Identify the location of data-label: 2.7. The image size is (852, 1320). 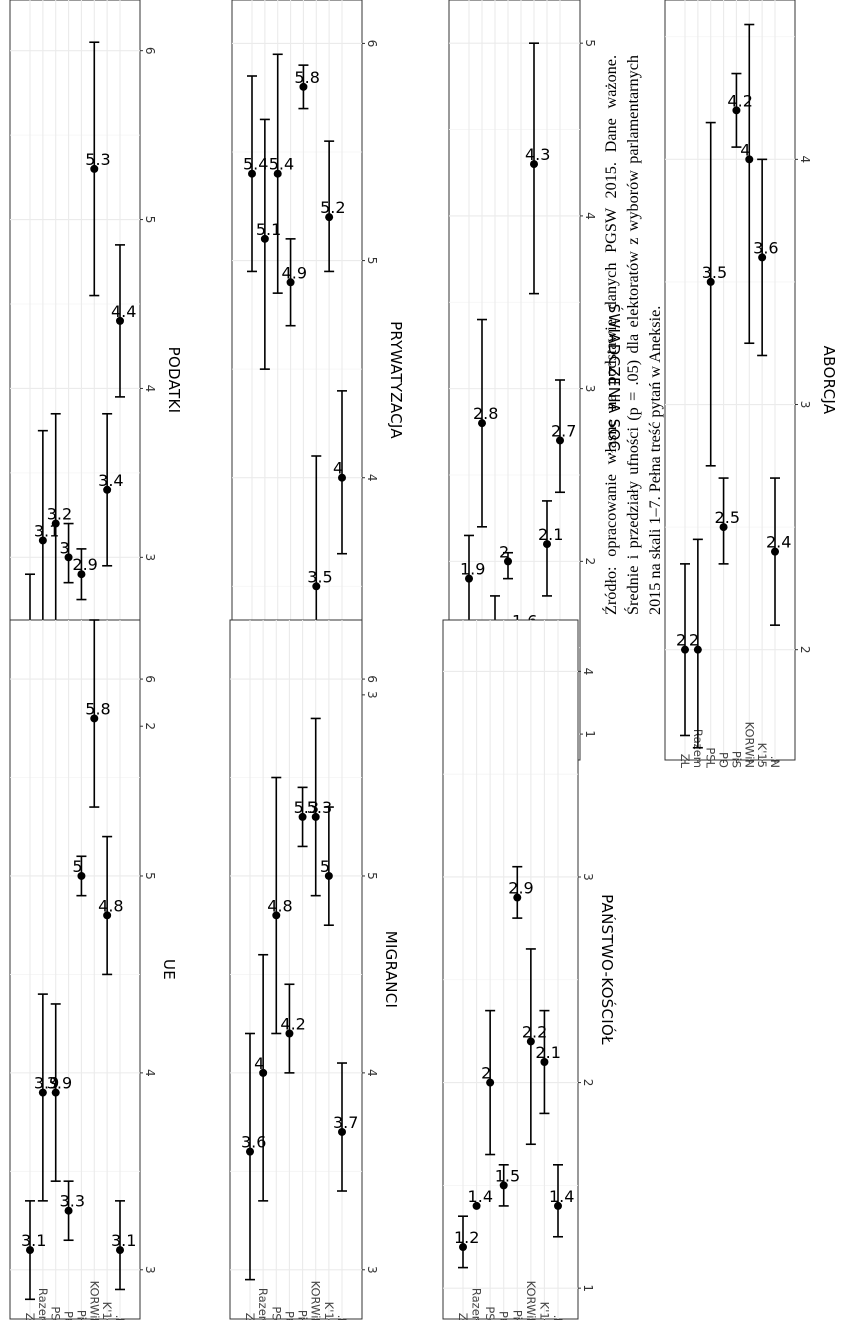
(563, 430).